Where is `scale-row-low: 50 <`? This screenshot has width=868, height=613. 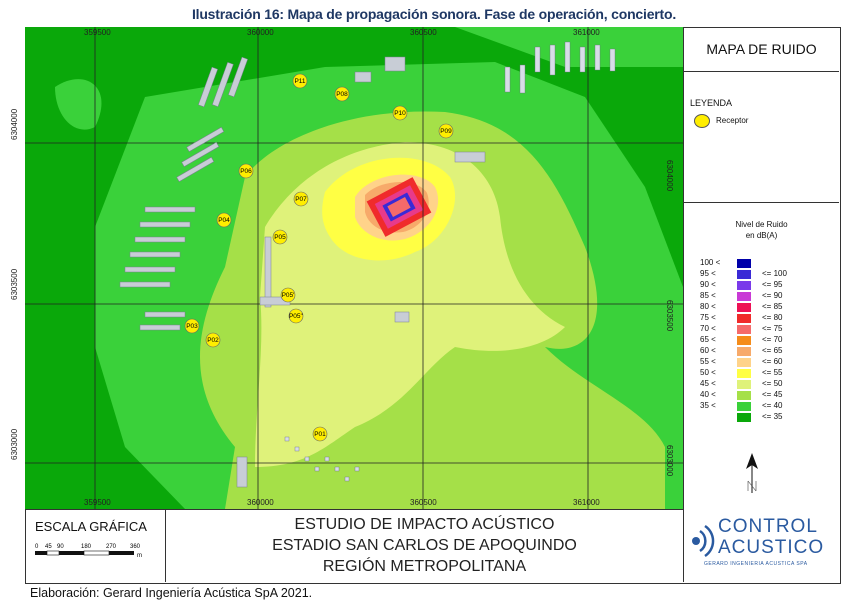 scale-row-low: 50 < is located at coordinates (708, 372).